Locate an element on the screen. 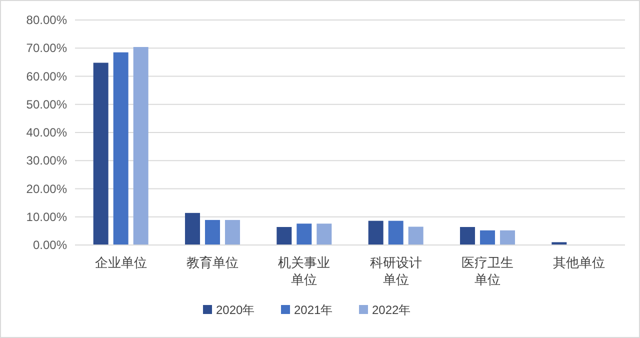  x-tick-label: 企业单位 is located at coordinates (120, 262).